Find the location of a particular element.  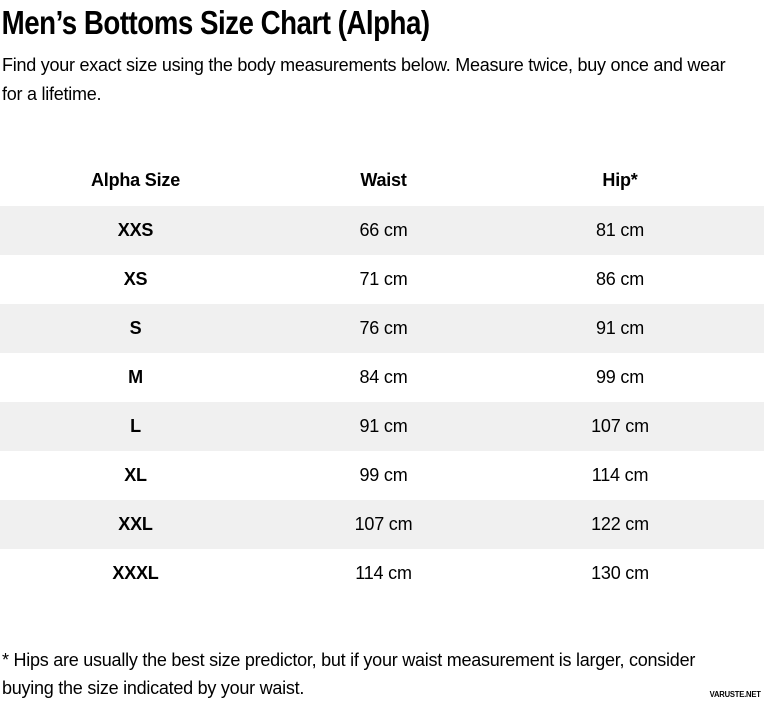

waist-cell: 66 cm is located at coordinates (383, 230).